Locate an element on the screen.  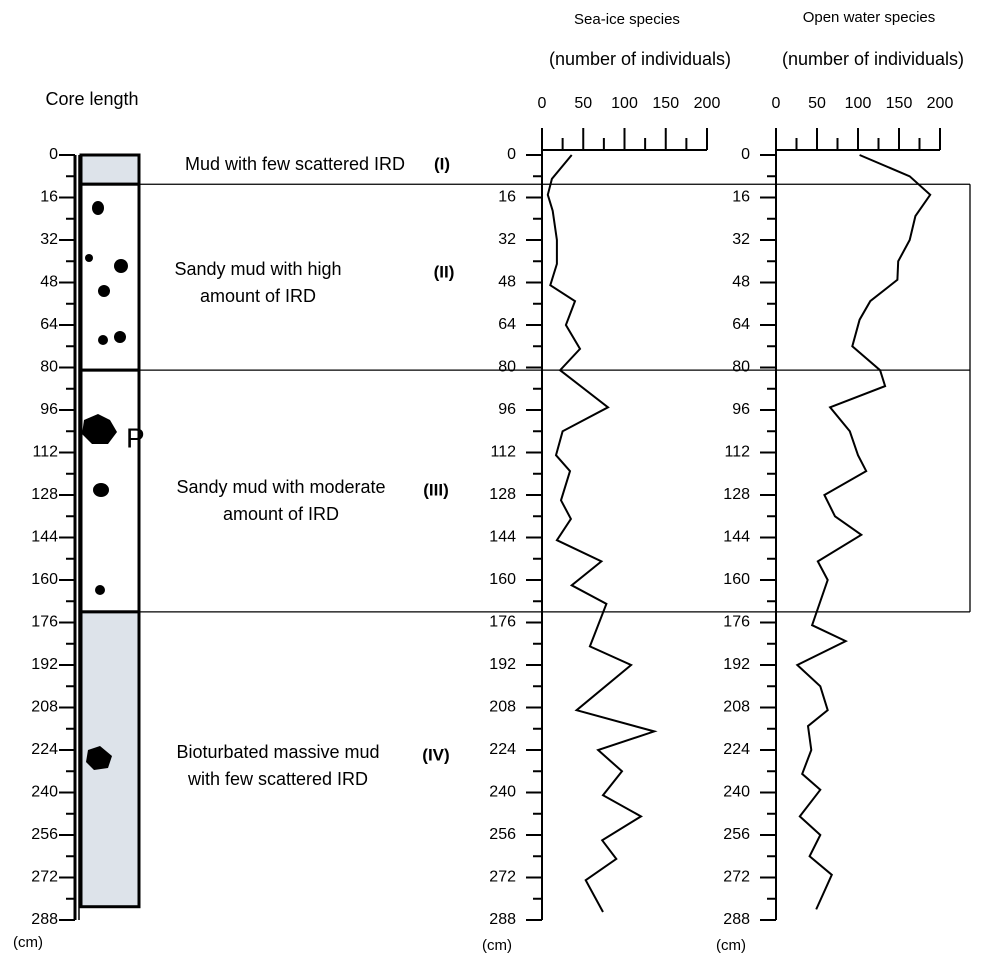
unit-description: Sandy mud with high is located at coordinates (257, 269).